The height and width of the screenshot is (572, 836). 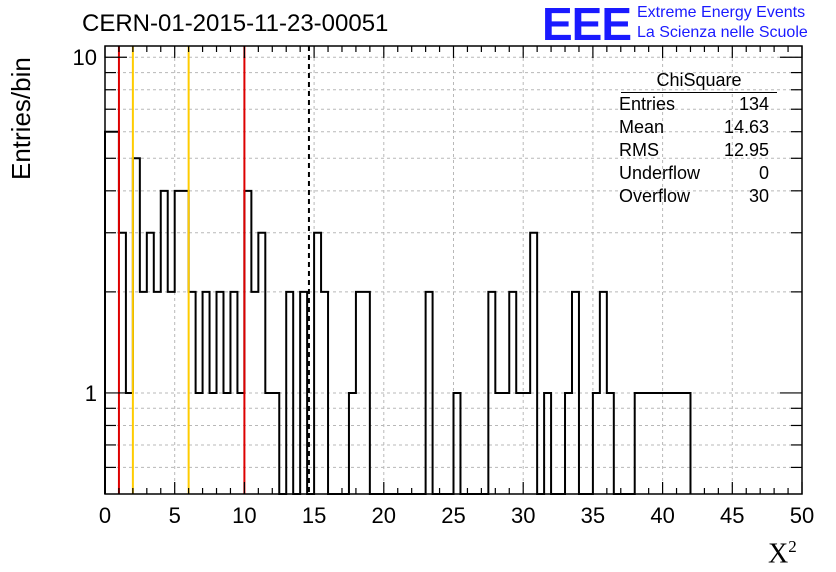 What do you see at coordinates (453, 515) in the screenshot?
I see `x-tick-label: 25` at bounding box center [453, 515].